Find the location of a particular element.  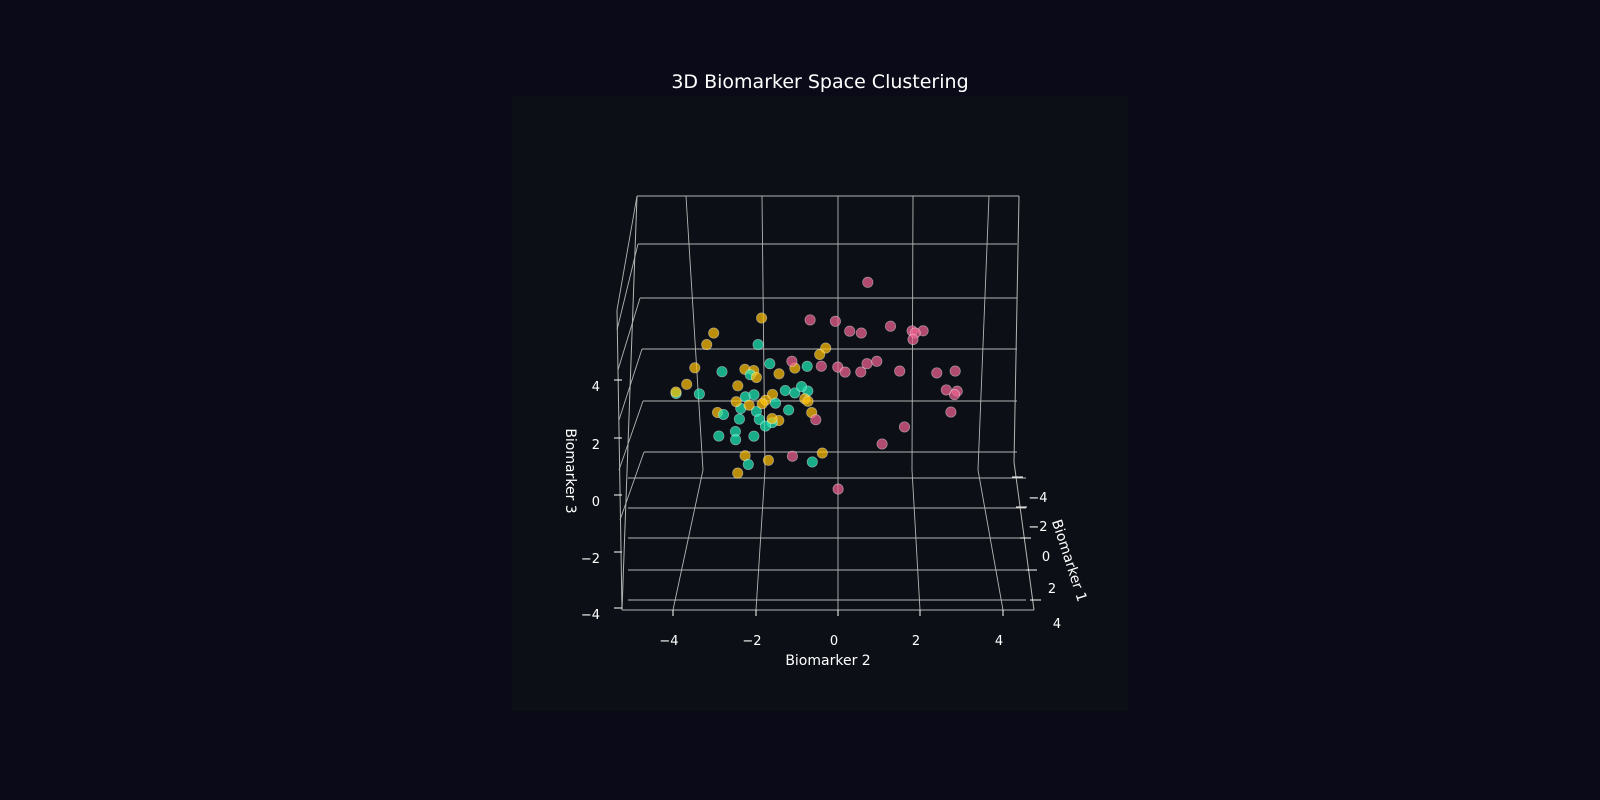

tick-labels: −4 −2 0 2 4 −4 −2 0 2 4 −4 −2 0 2 4 is located at coordinates (821, 514).